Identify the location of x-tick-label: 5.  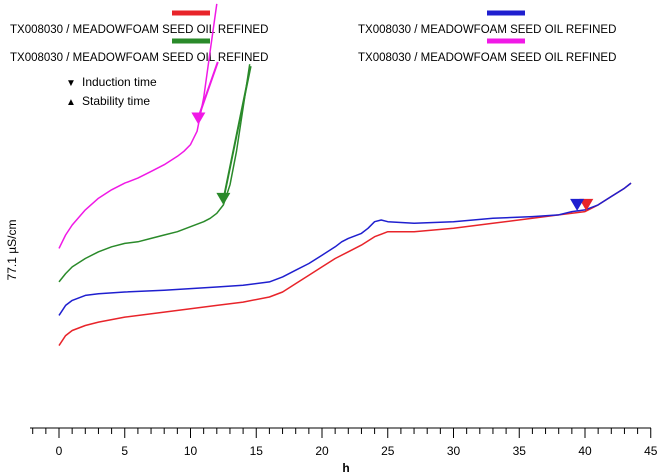
(124, 451).